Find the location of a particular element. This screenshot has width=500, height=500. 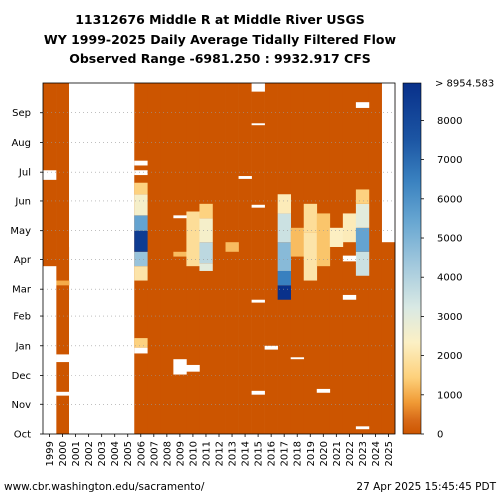

heatmap-column-2015 is located at coordinates (258, 258).